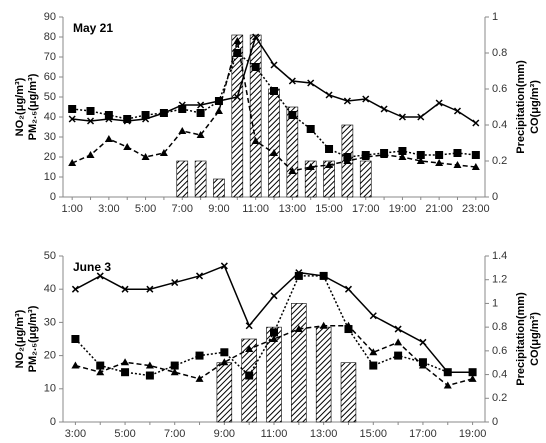 Image resolution: width=546 pixels, height=443 pixels. I want to click on y2-tick-label: 0, so click(495, 197).